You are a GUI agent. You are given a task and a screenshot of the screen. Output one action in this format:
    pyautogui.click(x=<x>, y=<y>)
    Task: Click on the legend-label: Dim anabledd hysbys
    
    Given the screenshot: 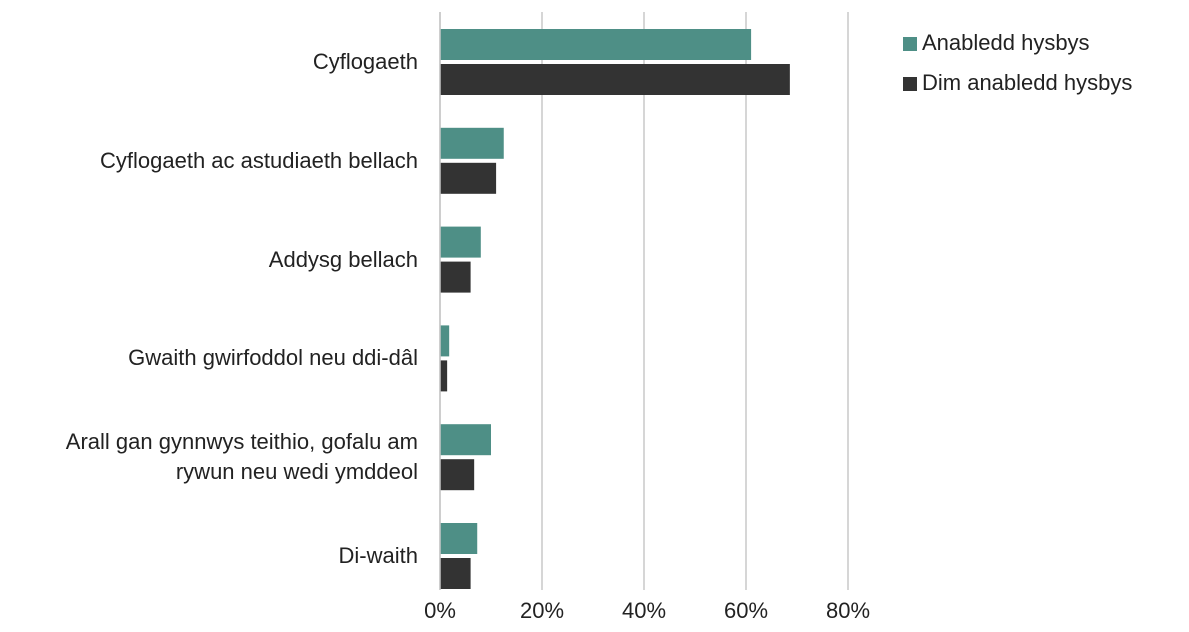 What is the action you would take?
    pyautogui.click(x=1027, y=82)
    